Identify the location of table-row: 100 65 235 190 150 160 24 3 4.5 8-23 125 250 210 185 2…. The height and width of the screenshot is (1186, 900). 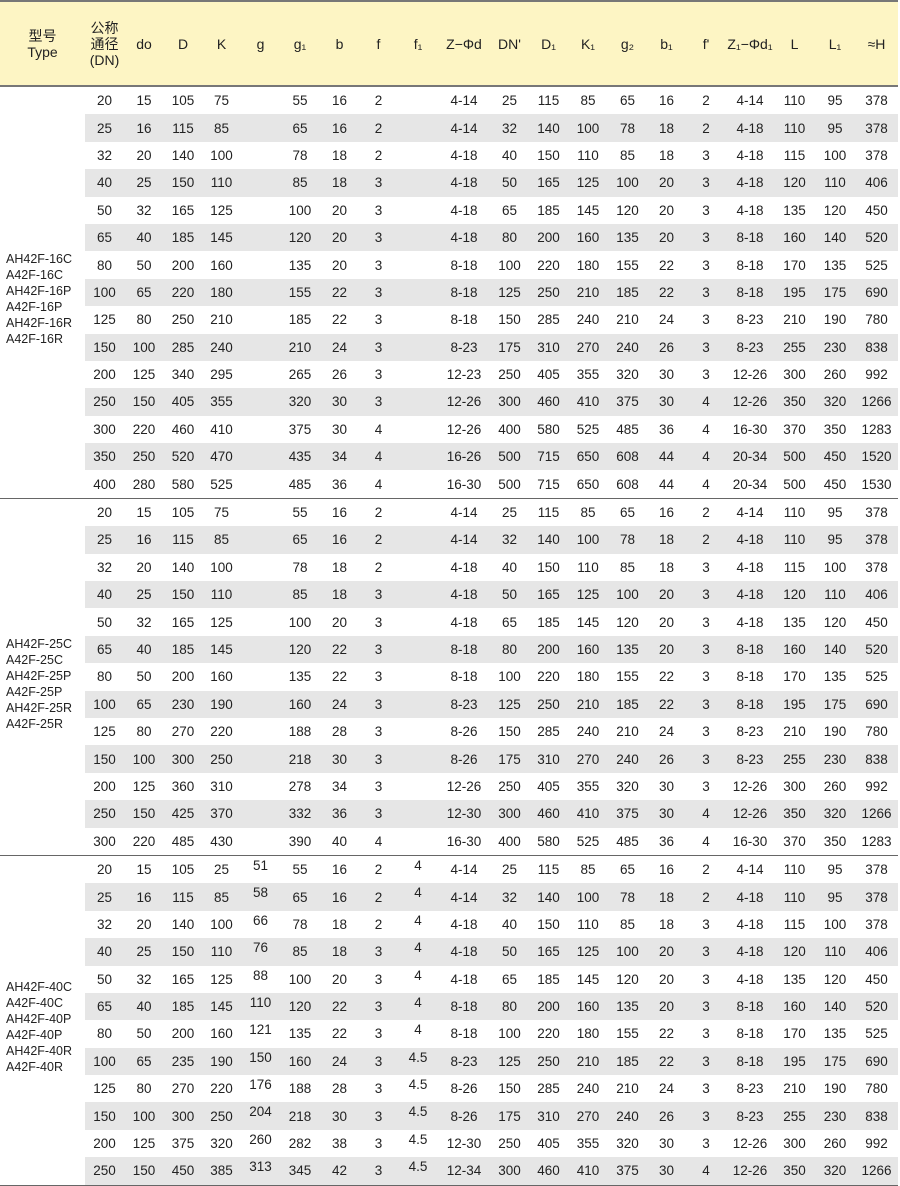
(449, 1061).